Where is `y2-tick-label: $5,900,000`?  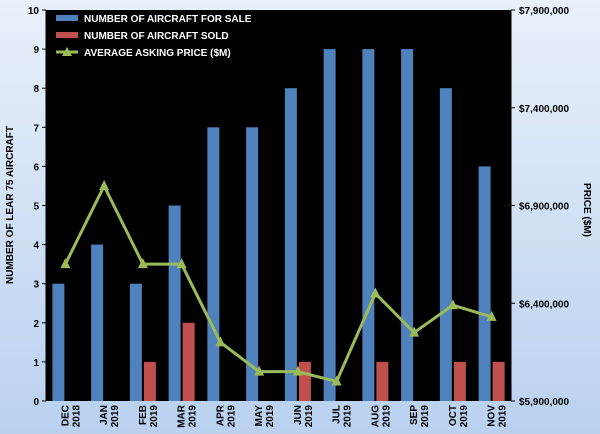
y2-tick-label: $5,900,000 is located at coordinates (544, 402).